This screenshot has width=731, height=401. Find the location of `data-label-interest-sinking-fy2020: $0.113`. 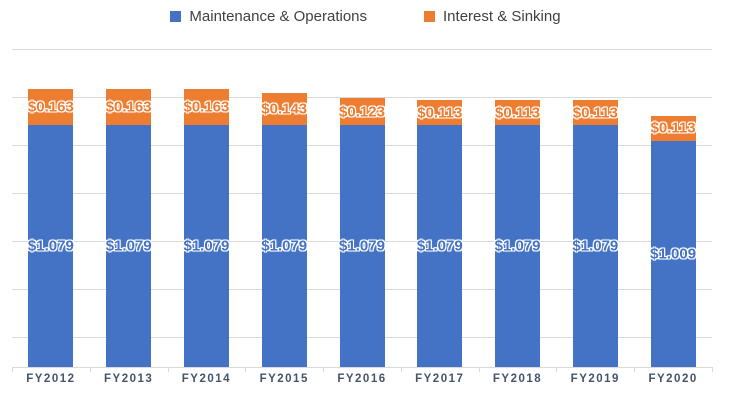

data-label-interest-sinking-fy2020: $0.113 is located at coordinates (673, 128).